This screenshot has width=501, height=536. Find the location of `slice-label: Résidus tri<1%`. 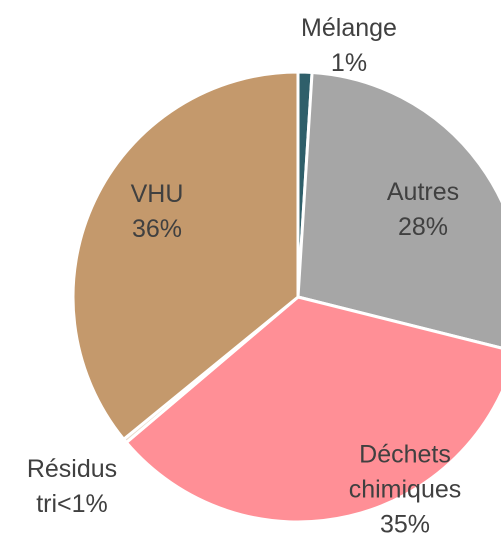

slice-label: Résidus tri<1% is located at coordinates (72, 487).